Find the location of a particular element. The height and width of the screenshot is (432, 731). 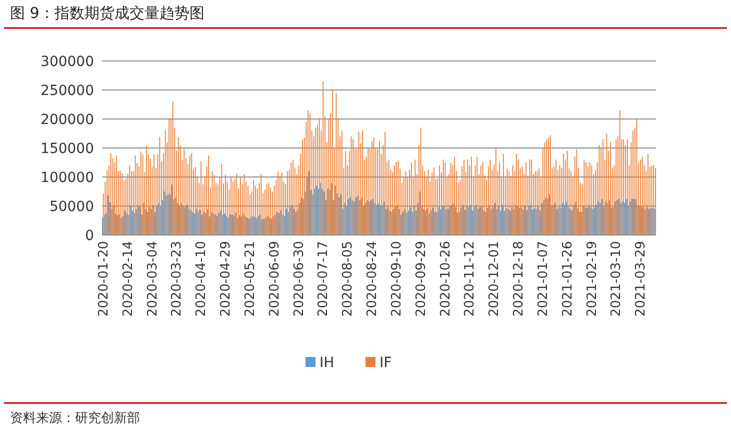

legend-label: IF is located at coordinates (386, 362).